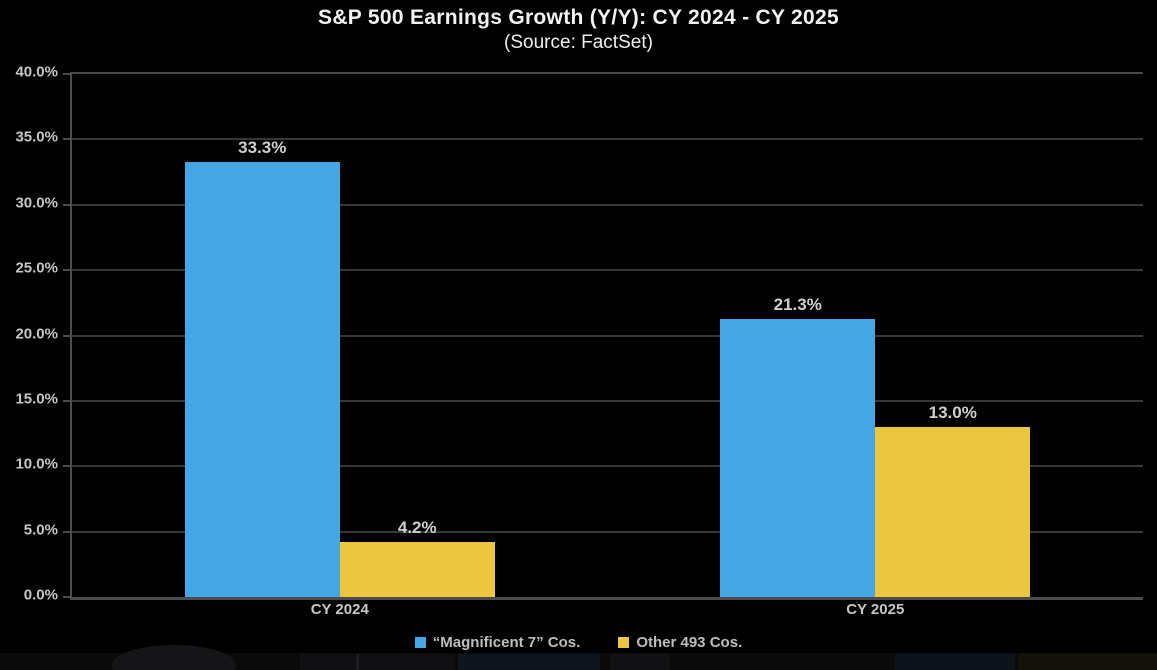  Describe the element at coordinates (578, 42) in the screenshot. I see `chart-subtitle: (Source: FactSet)` at that location.